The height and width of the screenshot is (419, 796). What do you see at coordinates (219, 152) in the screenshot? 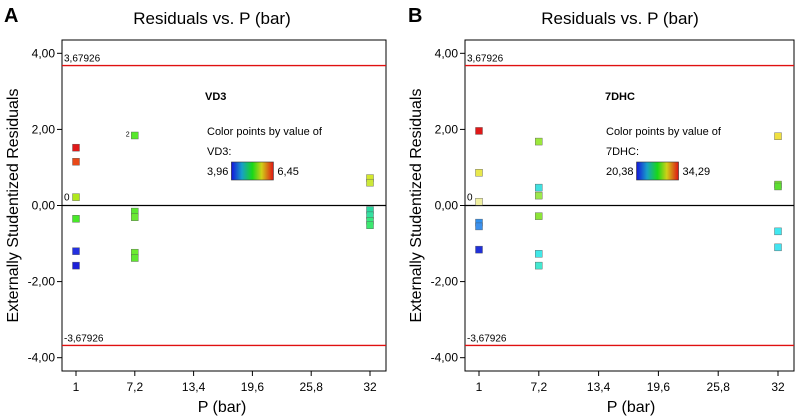
I see `color-legend-variable: VD3:` at bounding box center [219, 152].